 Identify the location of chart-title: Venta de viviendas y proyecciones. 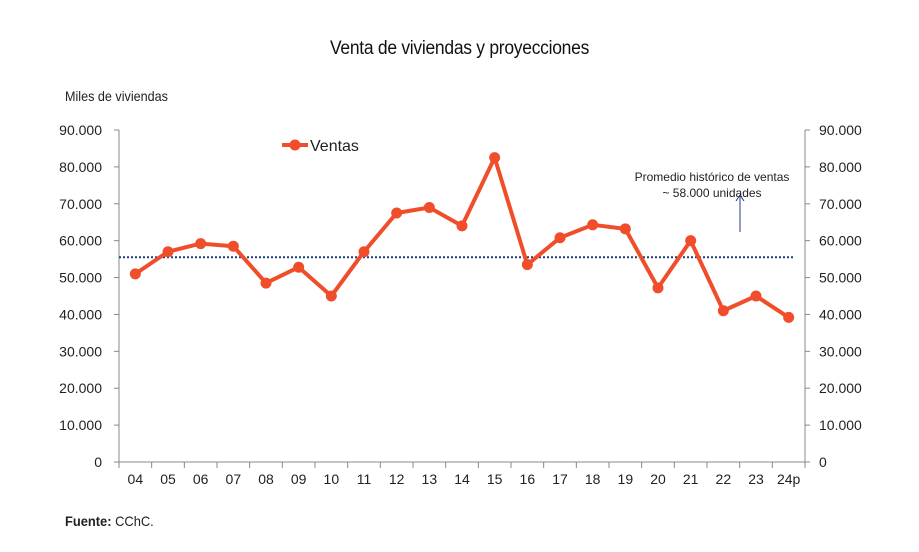
(459, 48).